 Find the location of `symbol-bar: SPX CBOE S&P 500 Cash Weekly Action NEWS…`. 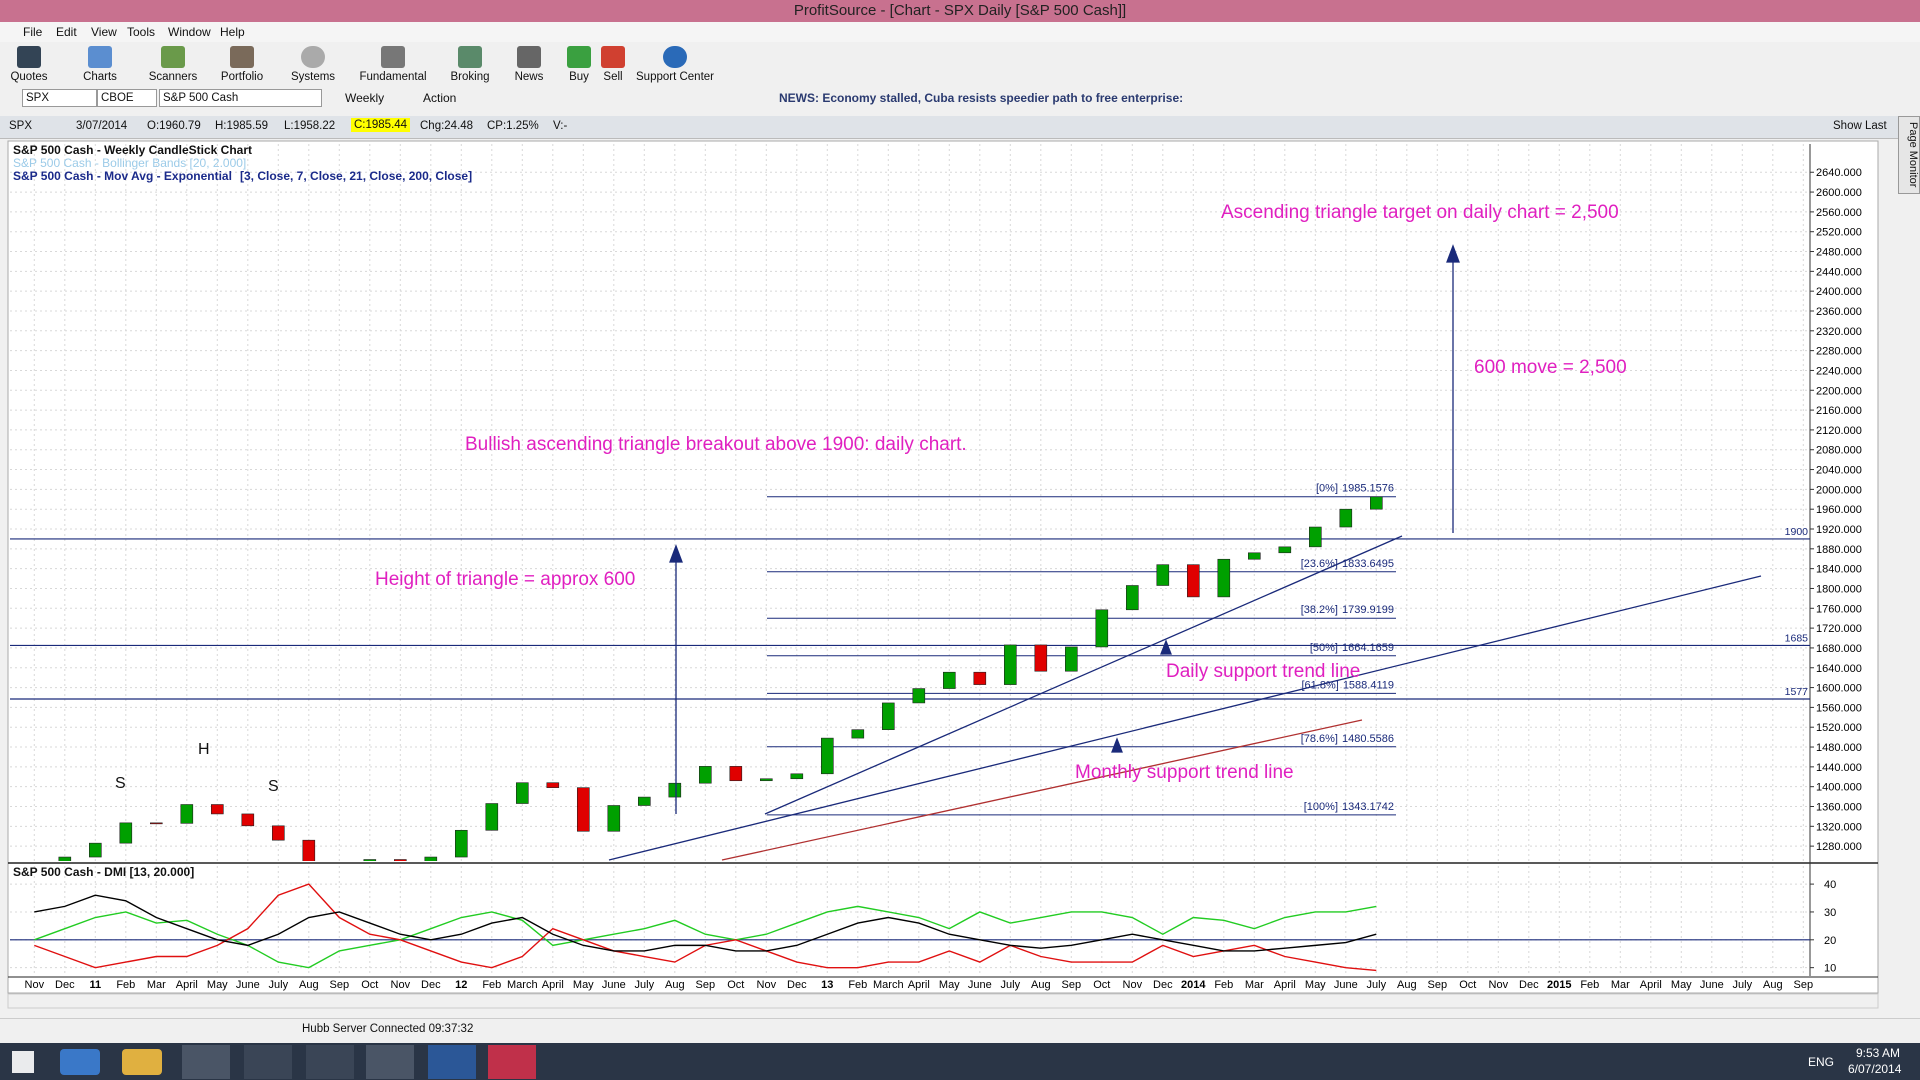

symbol-bar: SPX CBOE S&P 500 Cash Weekly Action NEWS… is located at coordinates (960, 98).